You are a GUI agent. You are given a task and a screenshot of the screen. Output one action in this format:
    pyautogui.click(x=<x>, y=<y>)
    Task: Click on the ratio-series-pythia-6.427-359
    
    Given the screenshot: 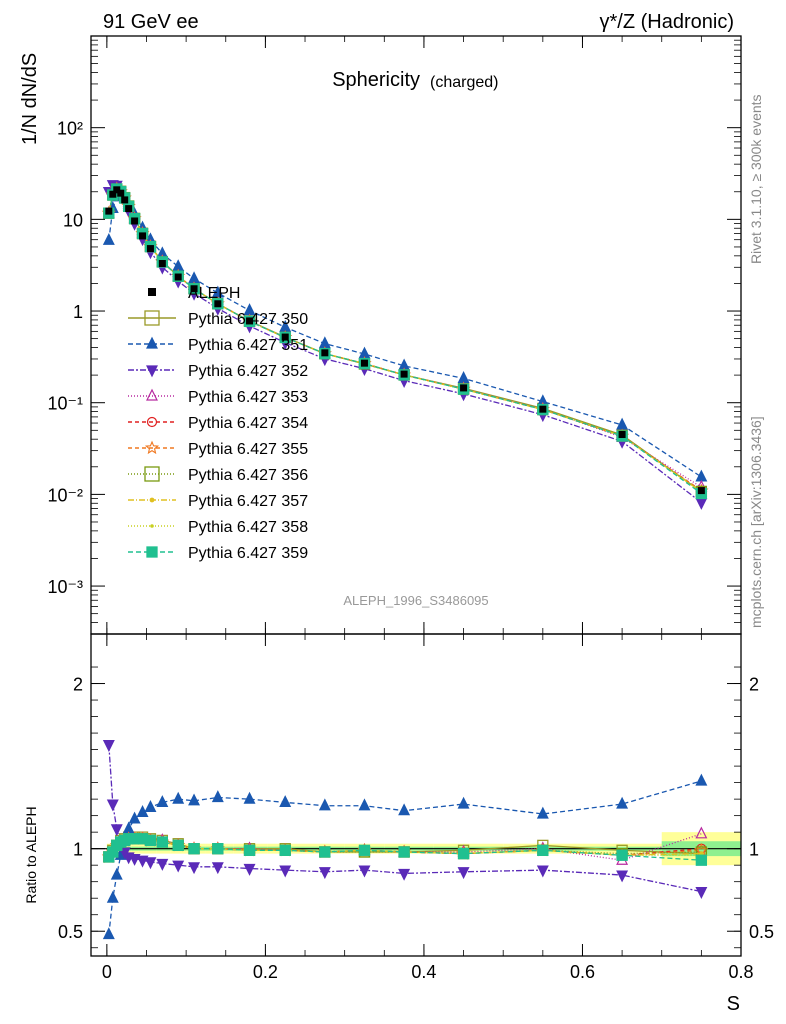 What is the action you would take?
    pyautogui.click(x=405, y=849)
    